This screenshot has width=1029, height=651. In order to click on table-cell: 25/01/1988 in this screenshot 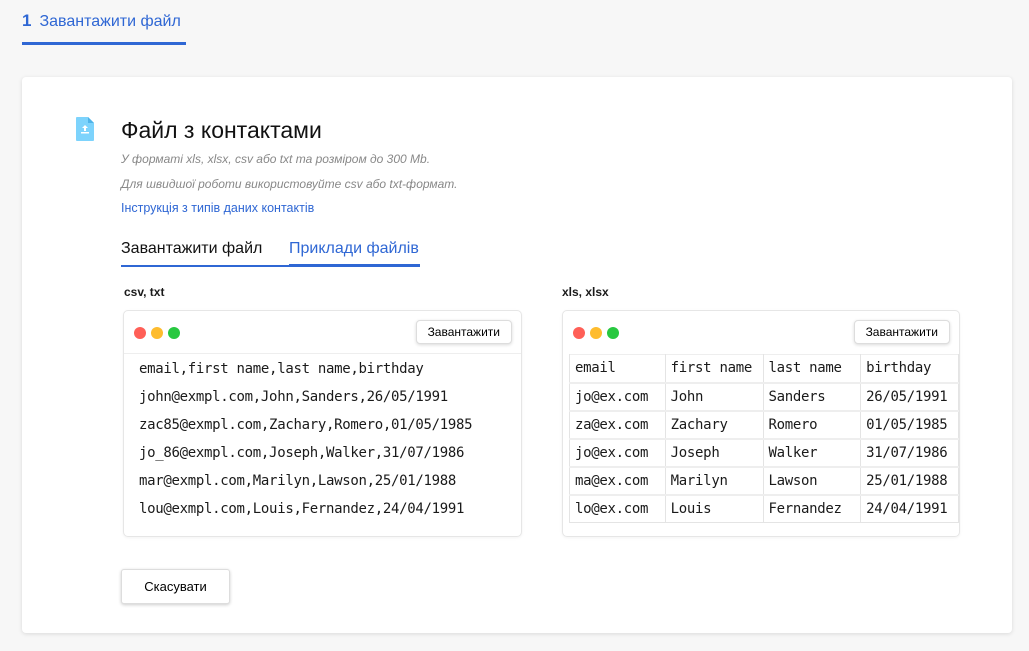, I will do `click(909, 480)`.